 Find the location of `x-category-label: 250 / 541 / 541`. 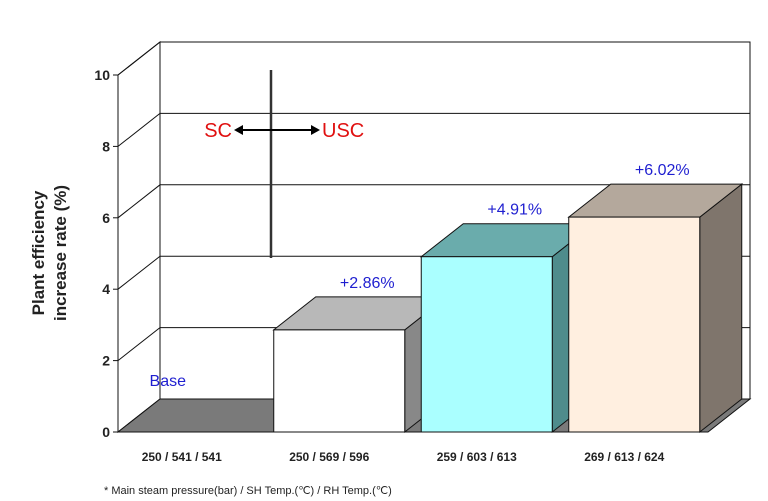

x-category-label: 250 / 541 / 541 is located at coordinates (182, 457).